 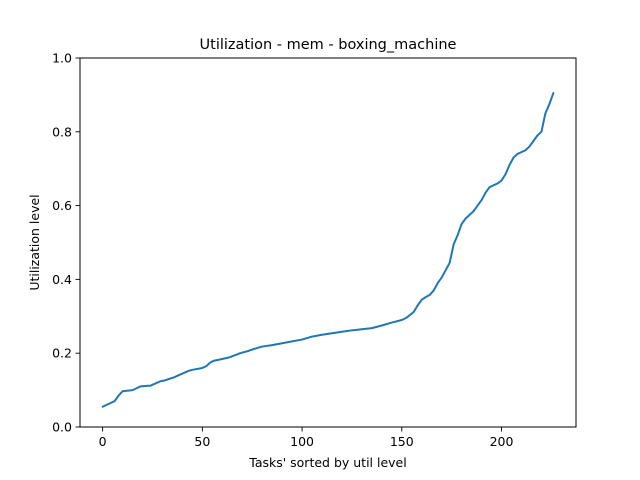 I want to click on y-tick-label: 0.6, so click(x=62, y=205).